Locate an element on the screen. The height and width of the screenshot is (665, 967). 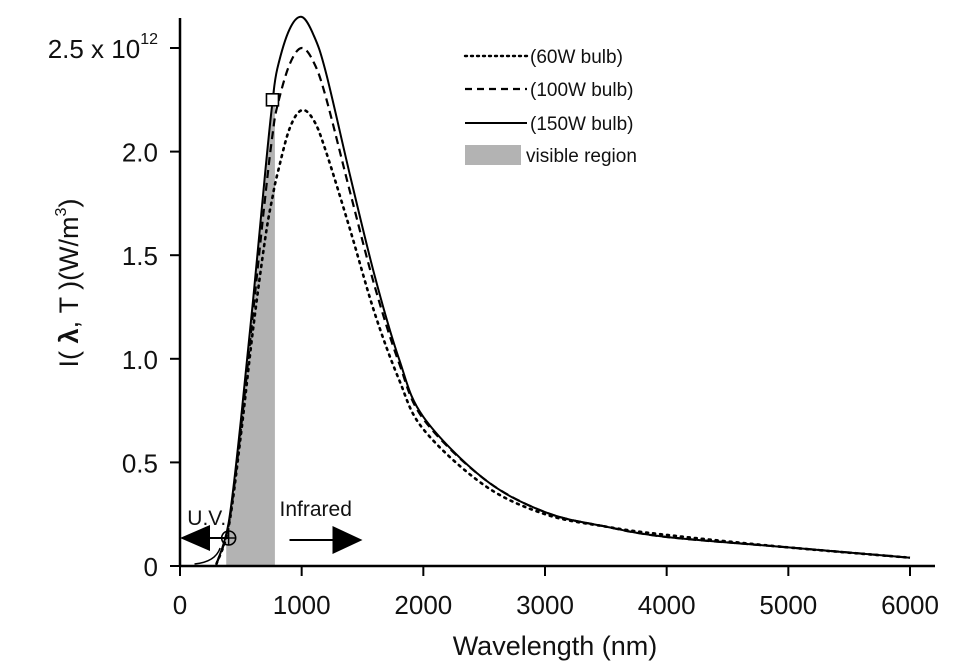
y-axis-title-lambda: λ is located at coordinates (69, 335).